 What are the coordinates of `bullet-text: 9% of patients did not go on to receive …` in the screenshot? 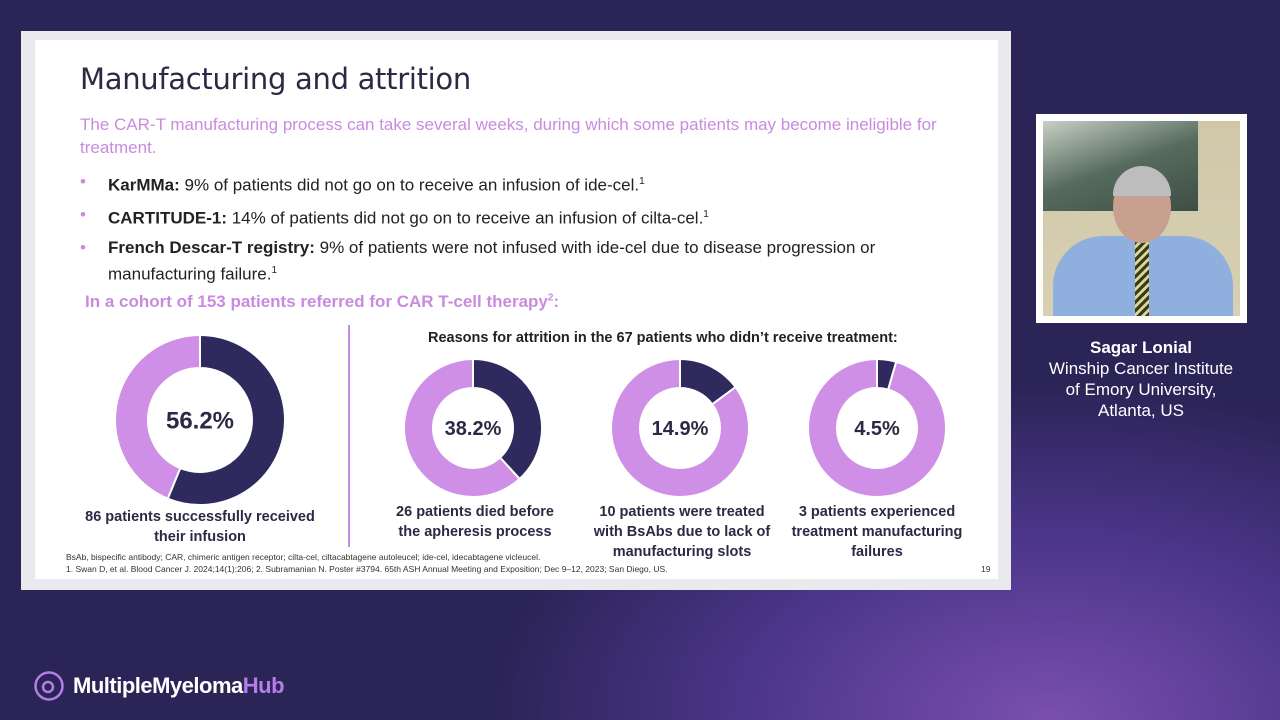 It's located at (409, 185).